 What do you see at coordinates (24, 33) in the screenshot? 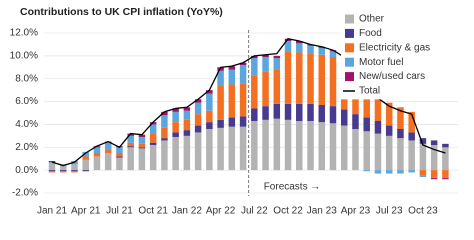
I see `y-tick-label: 12.0%` at bounding box center [24, 33].